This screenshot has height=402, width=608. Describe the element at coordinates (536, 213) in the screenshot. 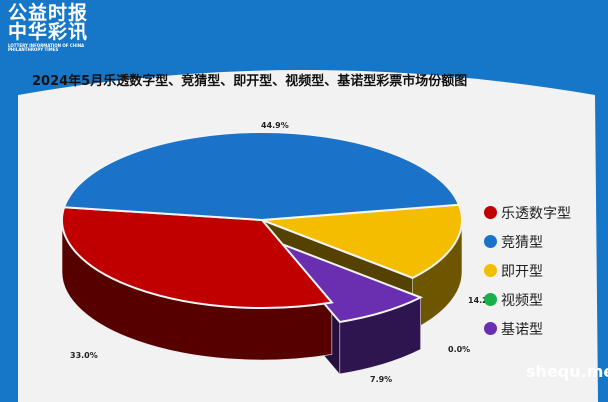

I see `legend-label: 乐透数字型` at that location.